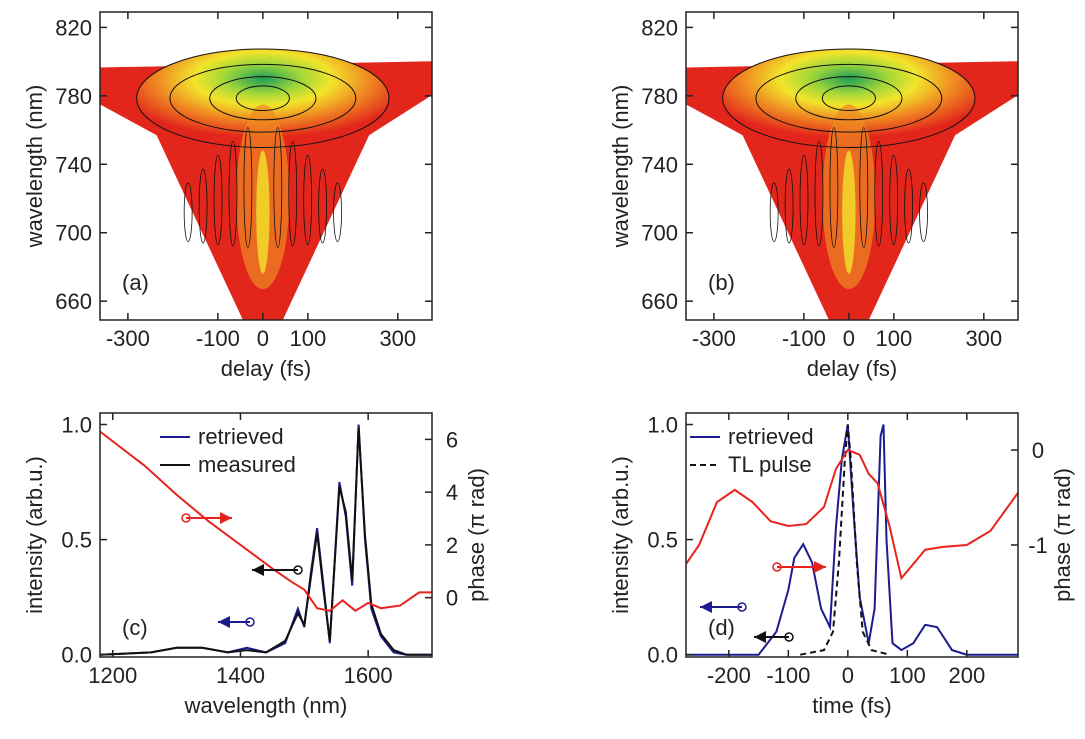 This screenshot has width=1085, height=739. I want to click on y2-tick-label: 4, so click(452, 492).